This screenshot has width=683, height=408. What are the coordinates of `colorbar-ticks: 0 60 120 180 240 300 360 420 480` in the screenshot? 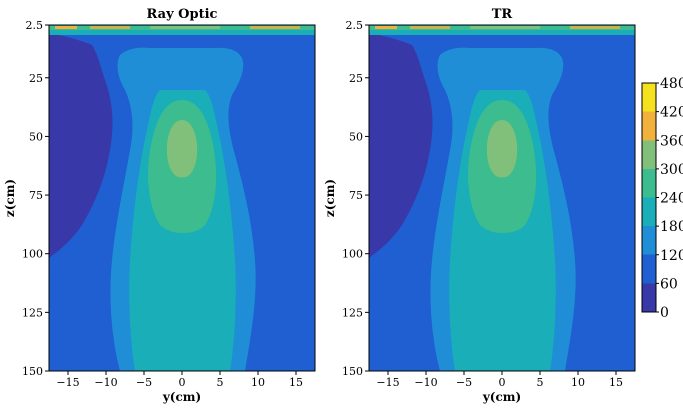 It's located at (669, 198).